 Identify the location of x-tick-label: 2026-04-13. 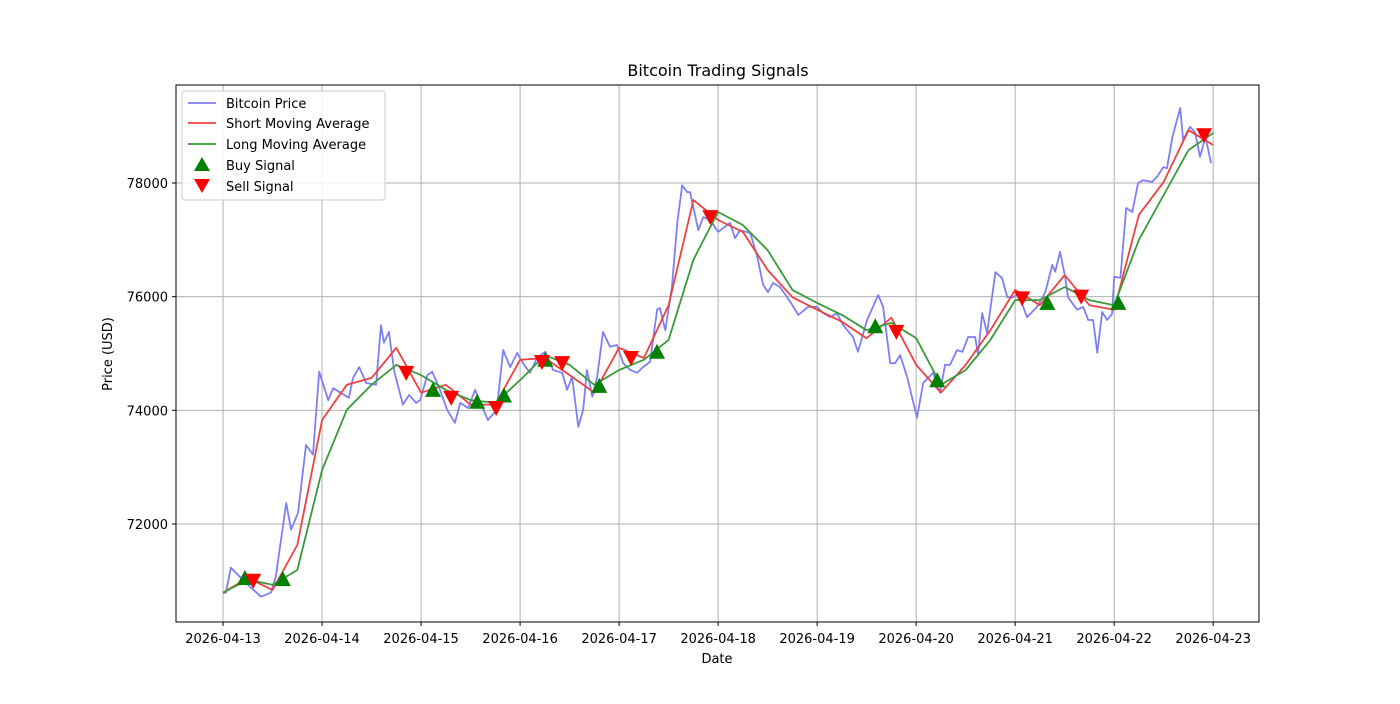
(223, 639).